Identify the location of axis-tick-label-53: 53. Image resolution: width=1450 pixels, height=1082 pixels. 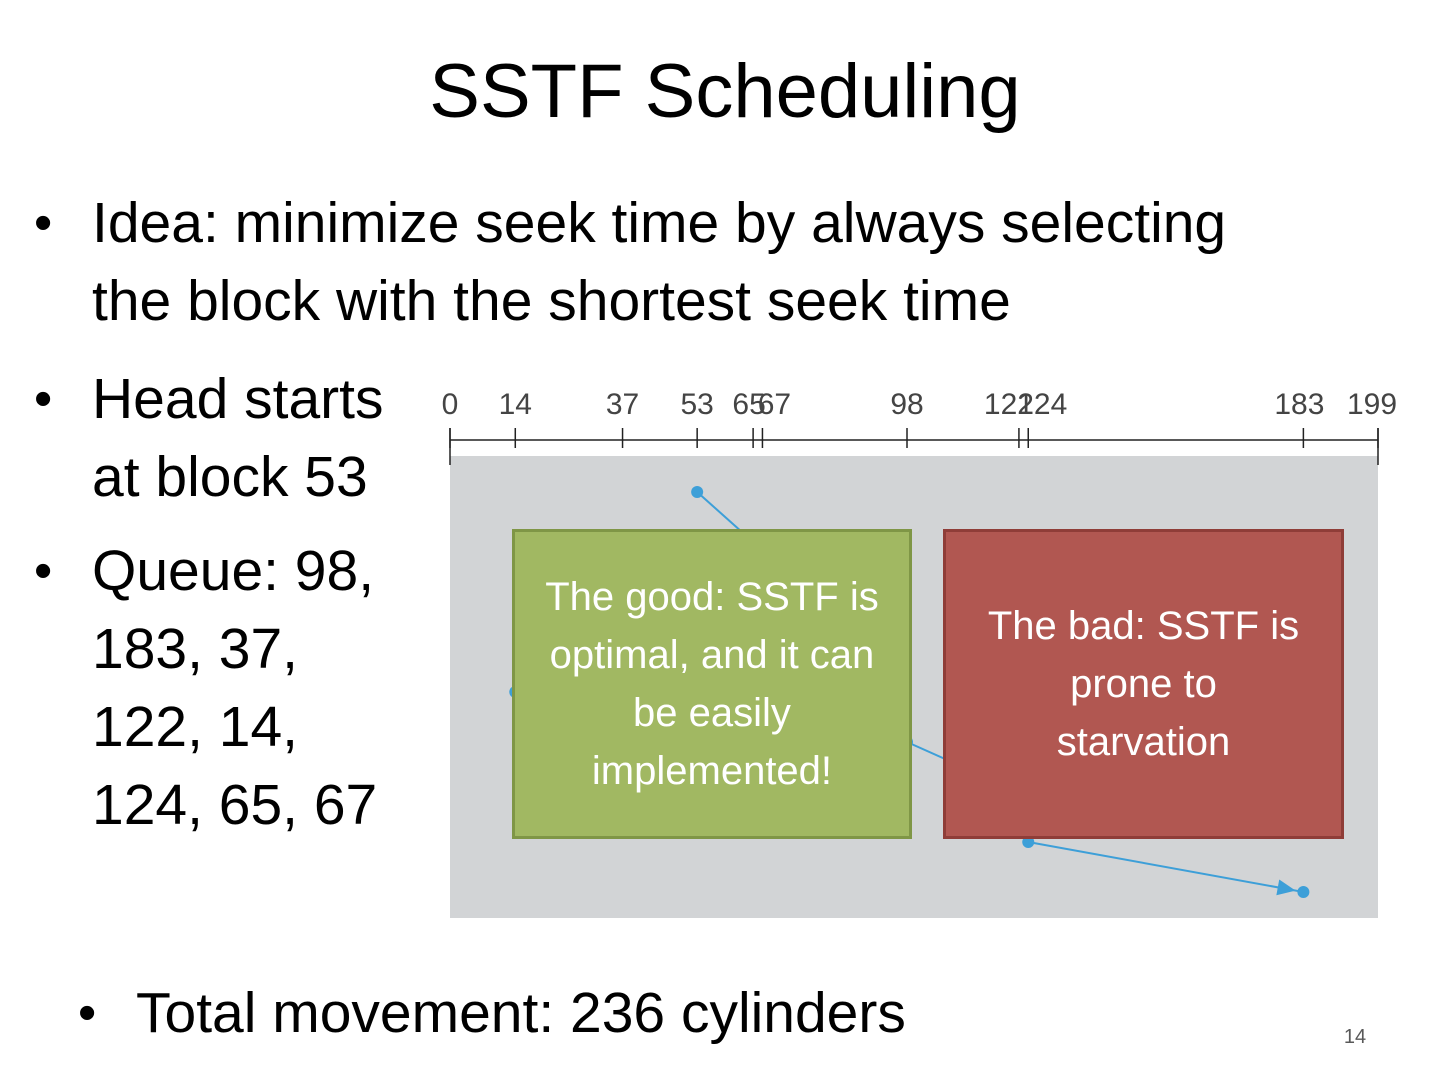
(696, 404).